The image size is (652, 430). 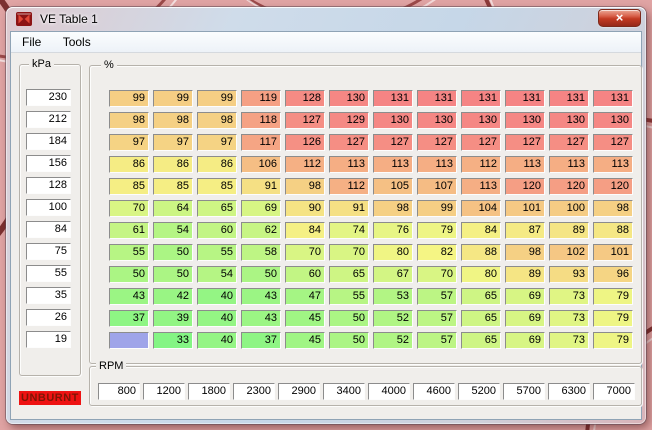 I want to click on rpm-cell: 6300, so click(x=569, y=391).